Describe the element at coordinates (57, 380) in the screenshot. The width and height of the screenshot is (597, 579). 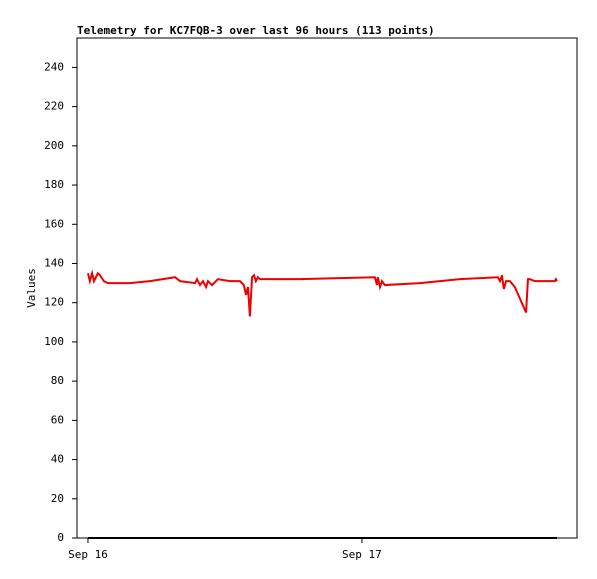
I see `y-tick-label: 80` at that location.